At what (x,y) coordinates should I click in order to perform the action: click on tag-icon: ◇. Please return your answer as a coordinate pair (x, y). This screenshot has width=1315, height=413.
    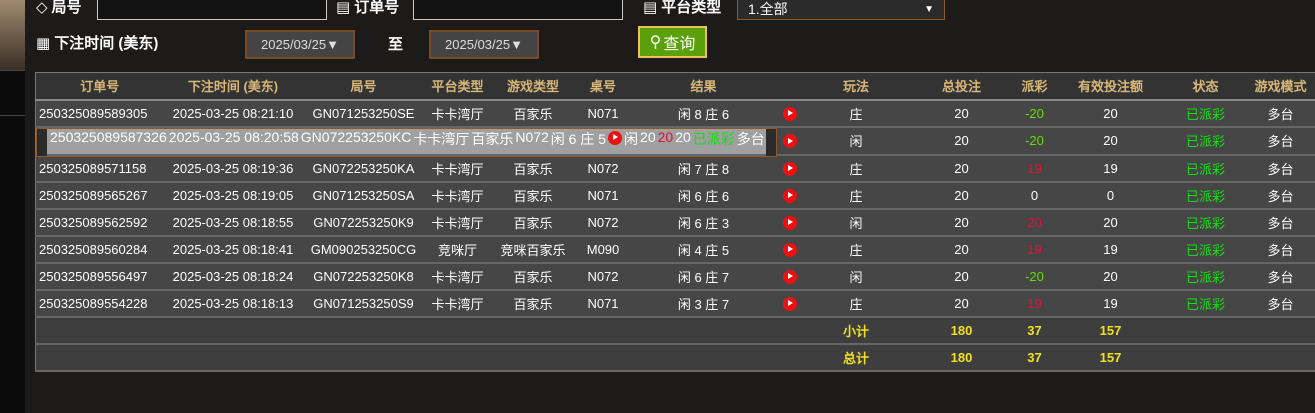
    Looking at the image, I should click on (42, 8).